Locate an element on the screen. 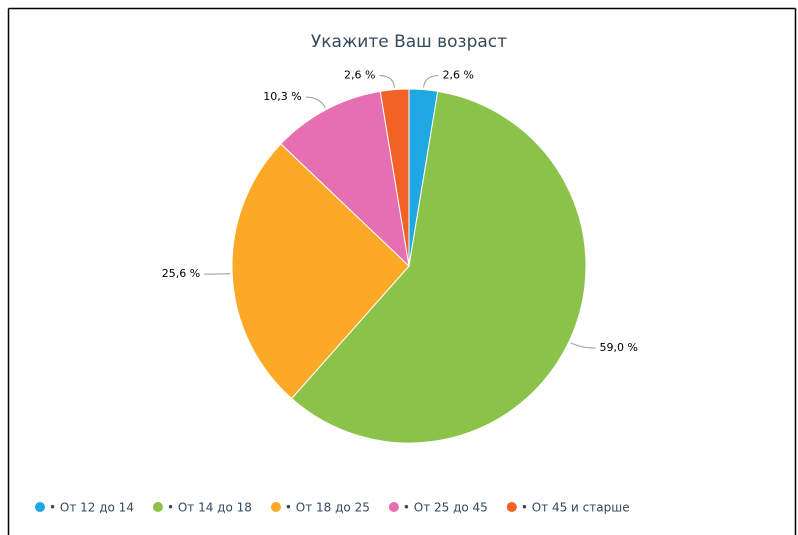 The image size is (798, 535). legend-label: • От 18 до 25 is located at coordinates (327, 508).